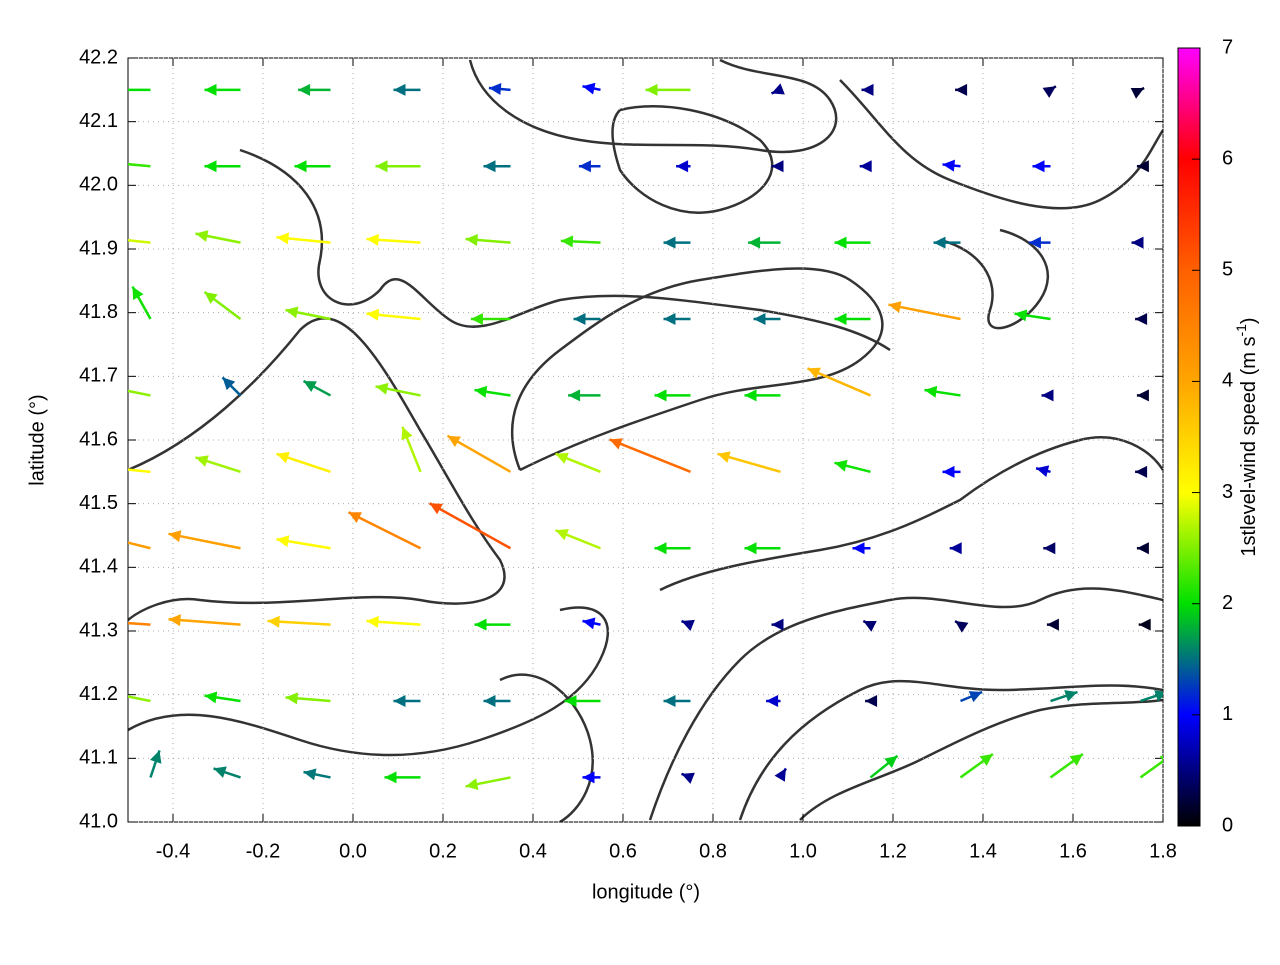 This screenshot has height=965, width=1280. What do you see at coordinates (353, 851) in the screenshot?
I see `x-tick-label: 0.0` at bounding box center [353, 851].